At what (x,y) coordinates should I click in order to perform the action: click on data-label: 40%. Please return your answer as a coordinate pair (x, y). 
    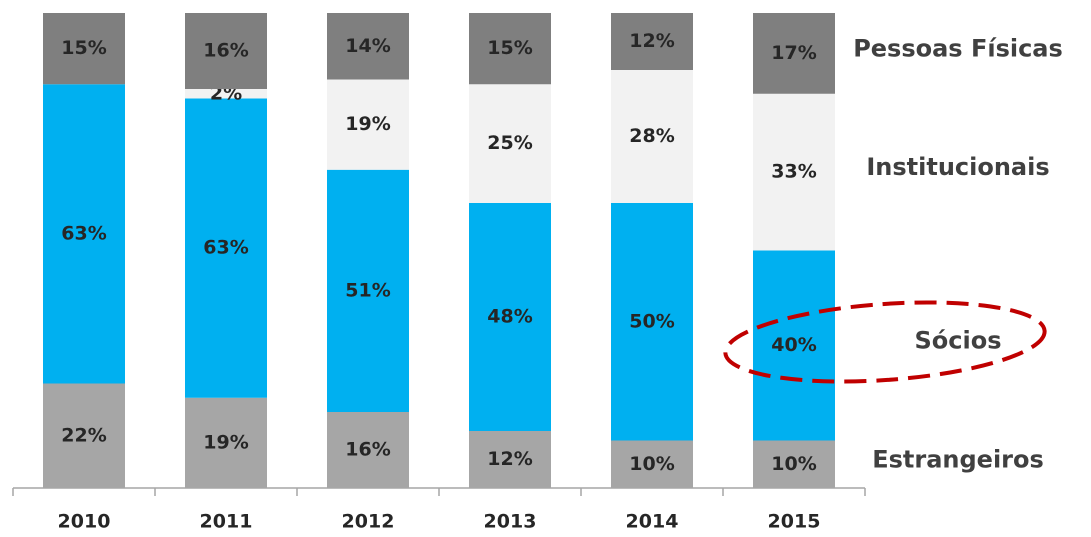
    Looking at the image, I should click on (793, 345).